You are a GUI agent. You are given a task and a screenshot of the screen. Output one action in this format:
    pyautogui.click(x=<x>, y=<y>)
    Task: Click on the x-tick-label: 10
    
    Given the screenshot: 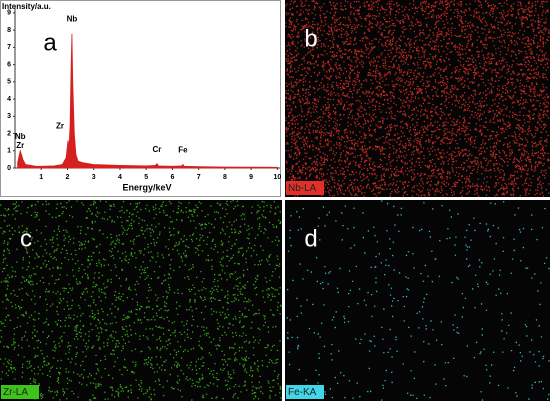 What is the action you would take?
    pyautogui.click(x=277, y=177)
    